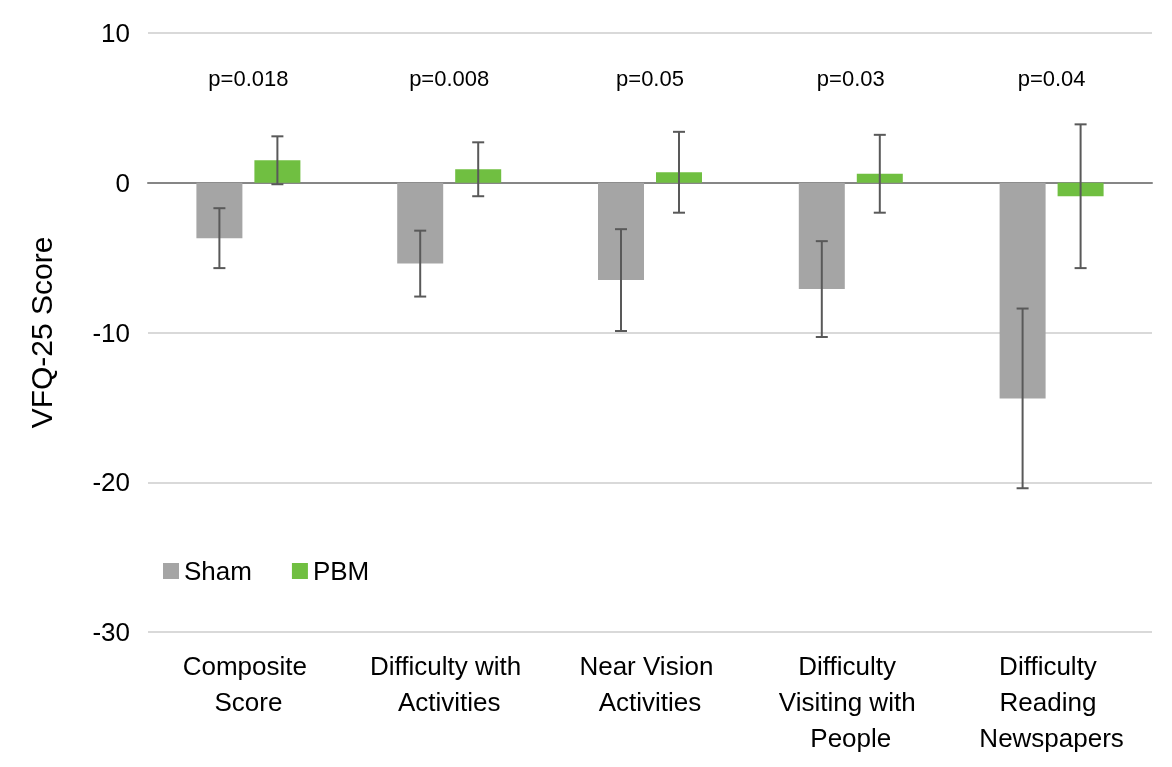  What do you see at coordinates (850, 78) in the screenshot?
I see `annotation: p=0.03` at bounding box center [850, 78].